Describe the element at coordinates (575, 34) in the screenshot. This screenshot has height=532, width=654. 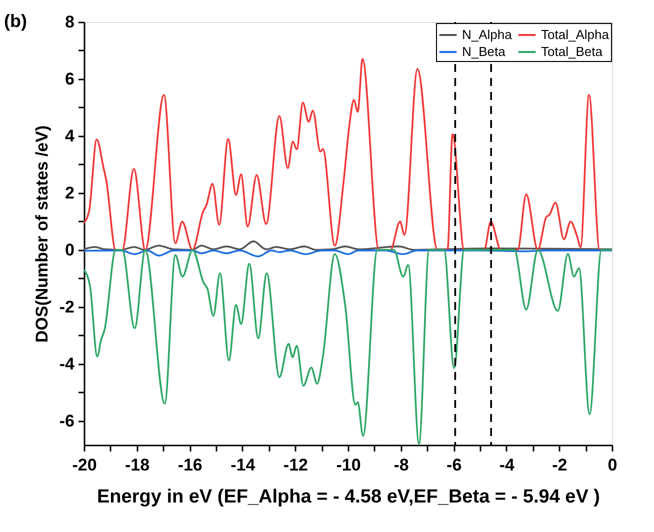
I see `legend-label: Total_Alpha` at that location.